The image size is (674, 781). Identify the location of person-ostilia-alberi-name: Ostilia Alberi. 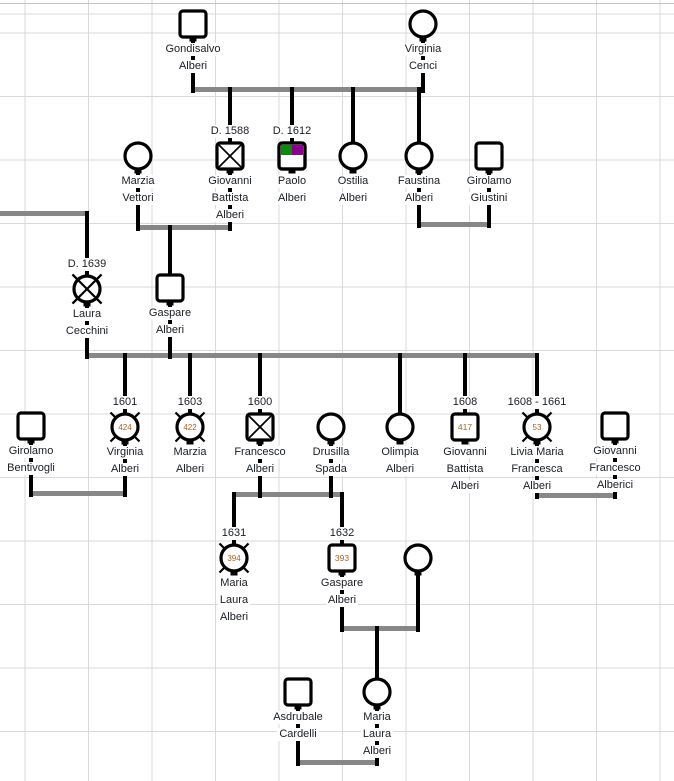
(353, 190).